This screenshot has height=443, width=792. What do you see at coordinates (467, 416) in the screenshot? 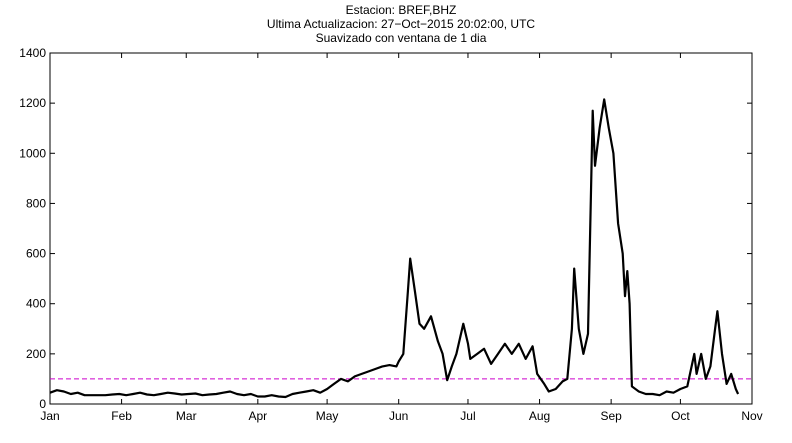
I see `x-tick-label: Jul` at bounding box center [467, 416].